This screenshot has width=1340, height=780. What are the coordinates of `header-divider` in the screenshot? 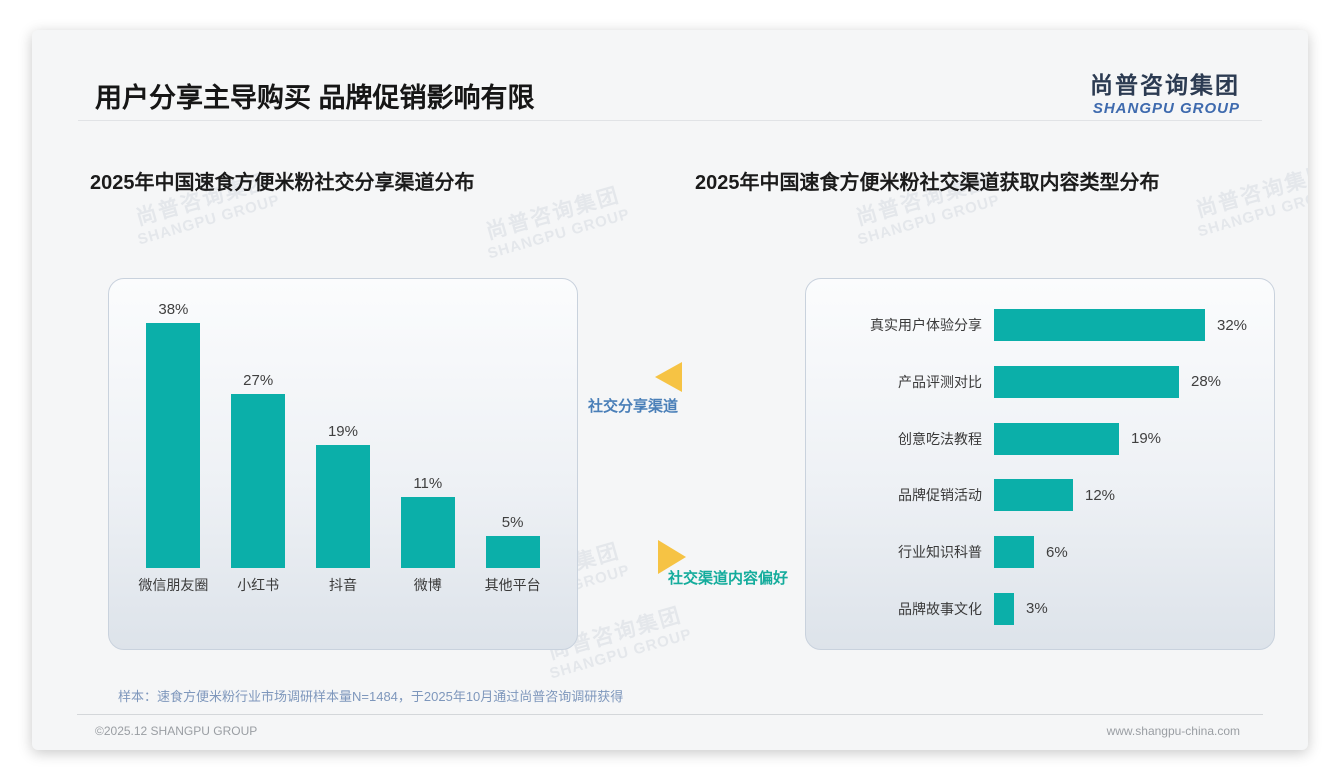 It's located at (670, 120).